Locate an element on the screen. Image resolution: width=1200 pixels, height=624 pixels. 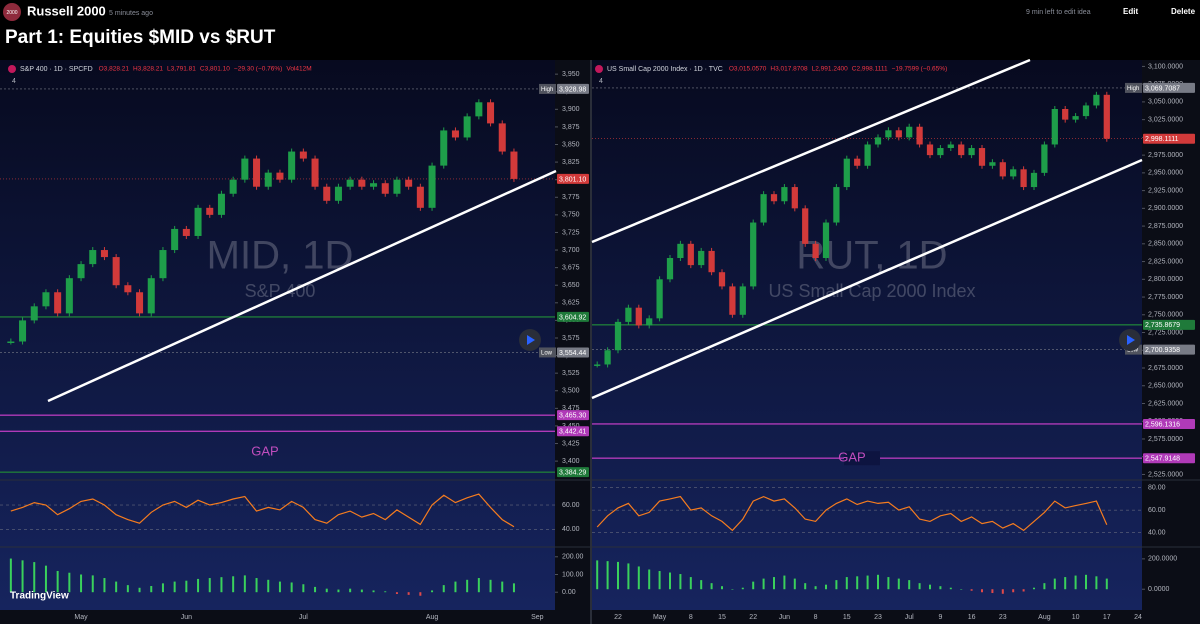
edit-button: Edit is located at coordinates (1130, 11).